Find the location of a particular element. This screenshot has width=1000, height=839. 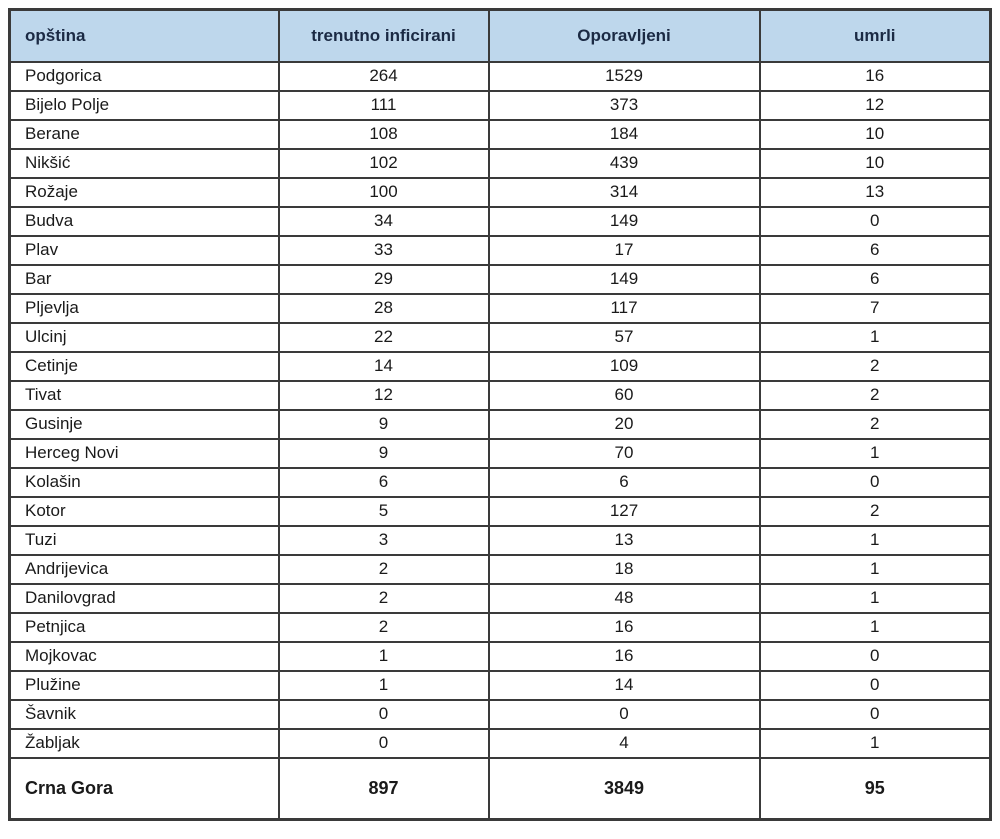

cell-deaths: 12 is located at coordinates (875, 105).